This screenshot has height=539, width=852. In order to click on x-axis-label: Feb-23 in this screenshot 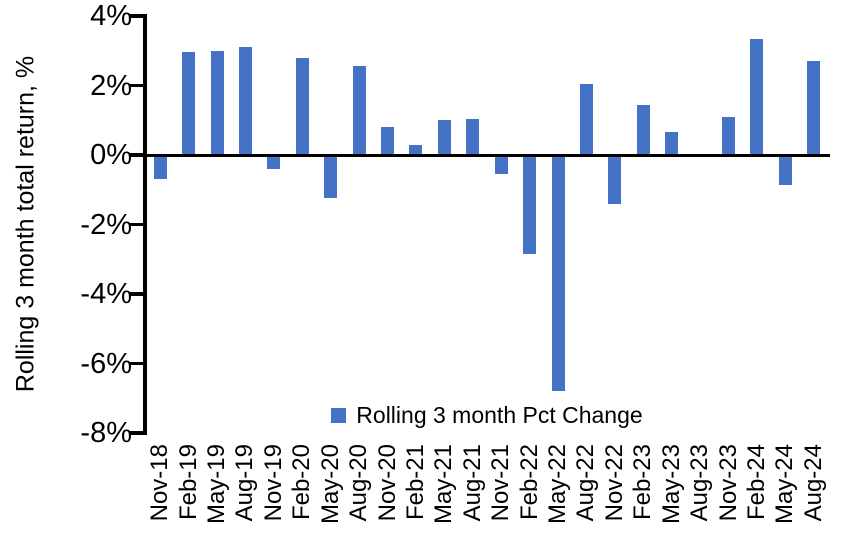, I will do `click(643, 482)`.